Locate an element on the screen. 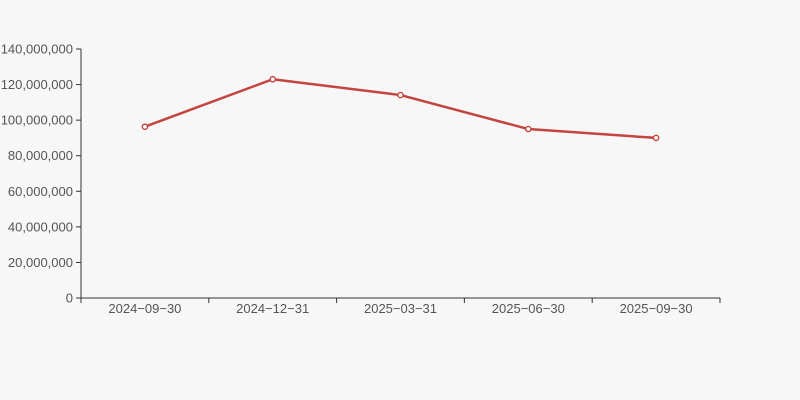  y-axis-tick-label: 80,000,000 is located at coordinates (40, 155).